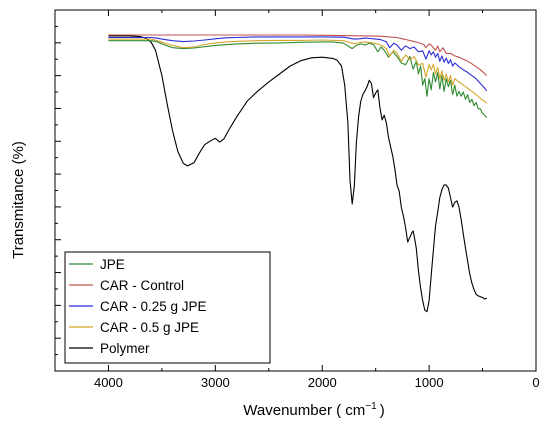 The height and width of the screenshot is (430, 550). I want to click on x-tick-label: 4000, so click(108, 382).